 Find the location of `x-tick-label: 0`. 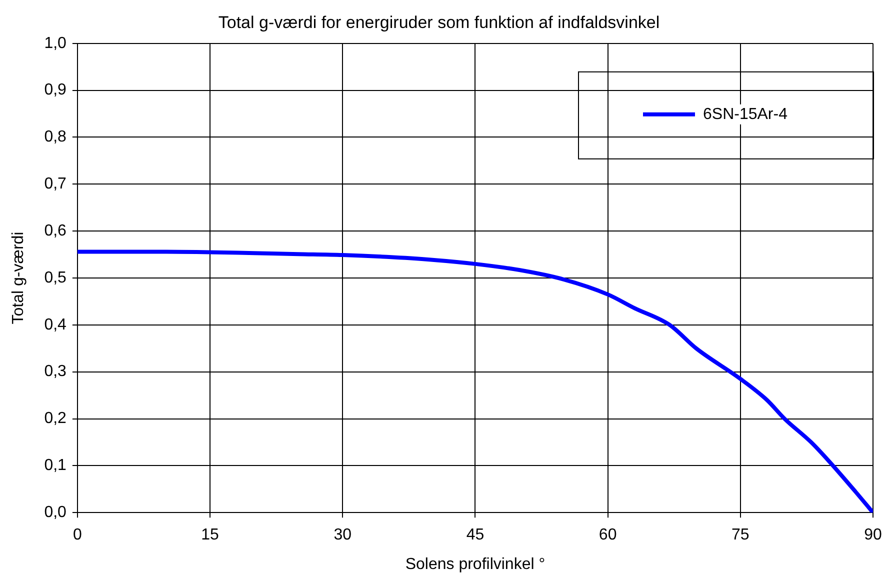

x-tick-label: 0 is located at coordinates (77, 535).